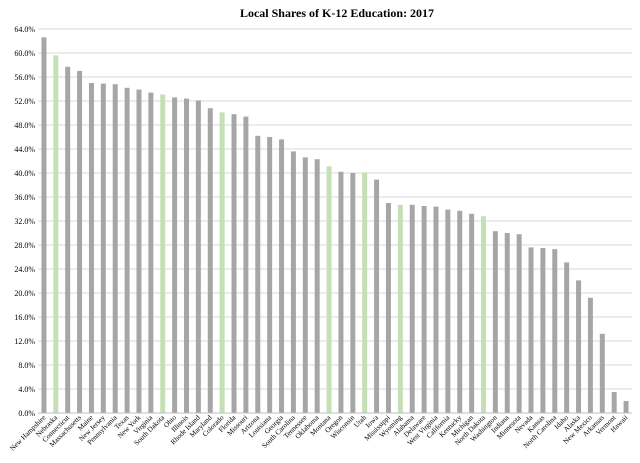  Describe the element at coordinates (24, 149) in the screenshot. I see `y-tick-label: 44.0%` at that location.